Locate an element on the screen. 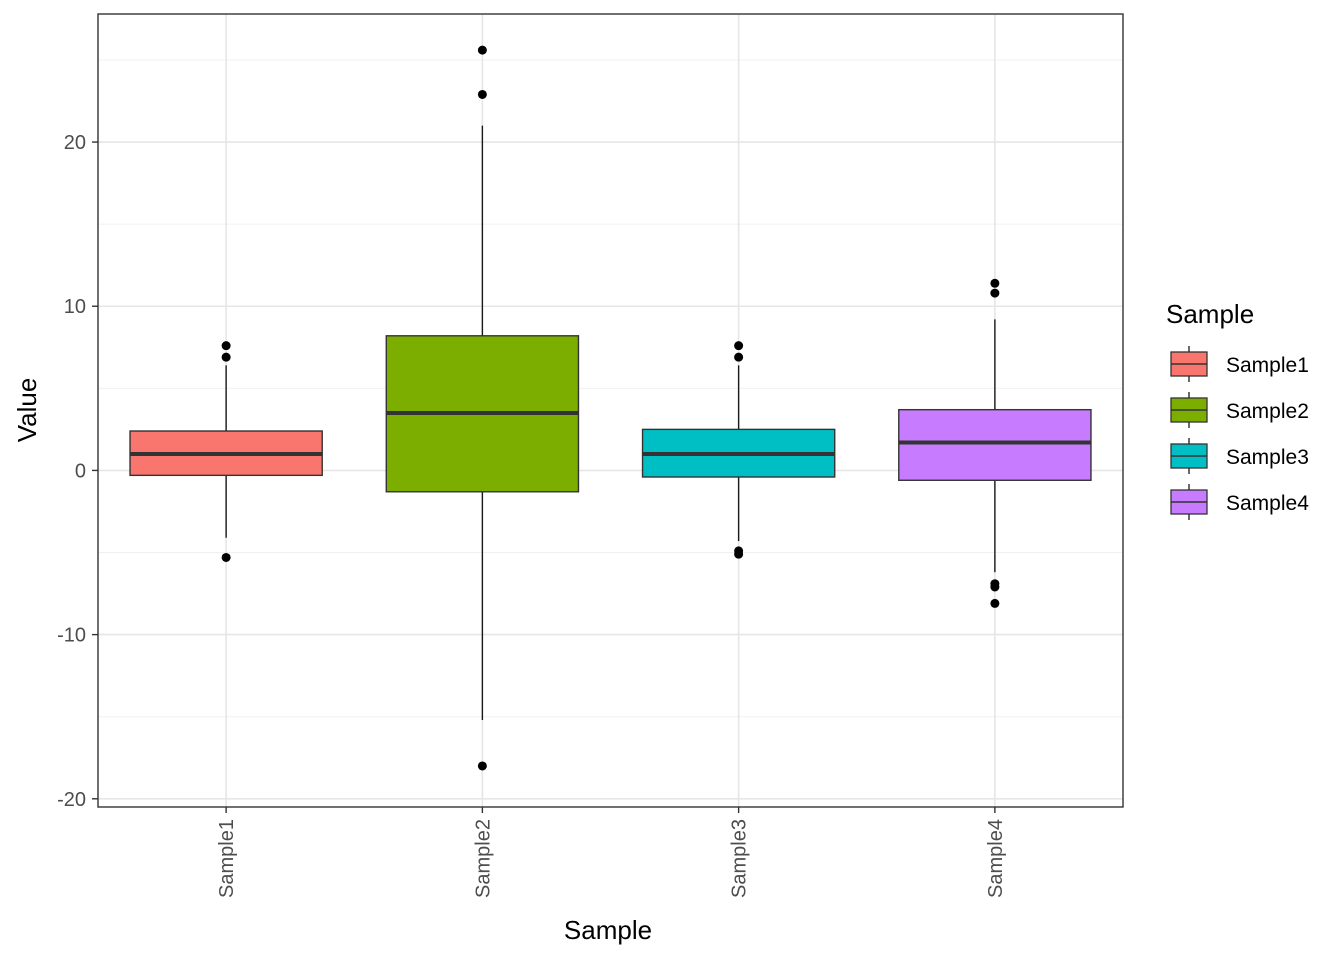 The width and height of the screenshot is (1344, 960). y-axis: 20 10 0 -10 -20 is located at coordinates (77, 471).